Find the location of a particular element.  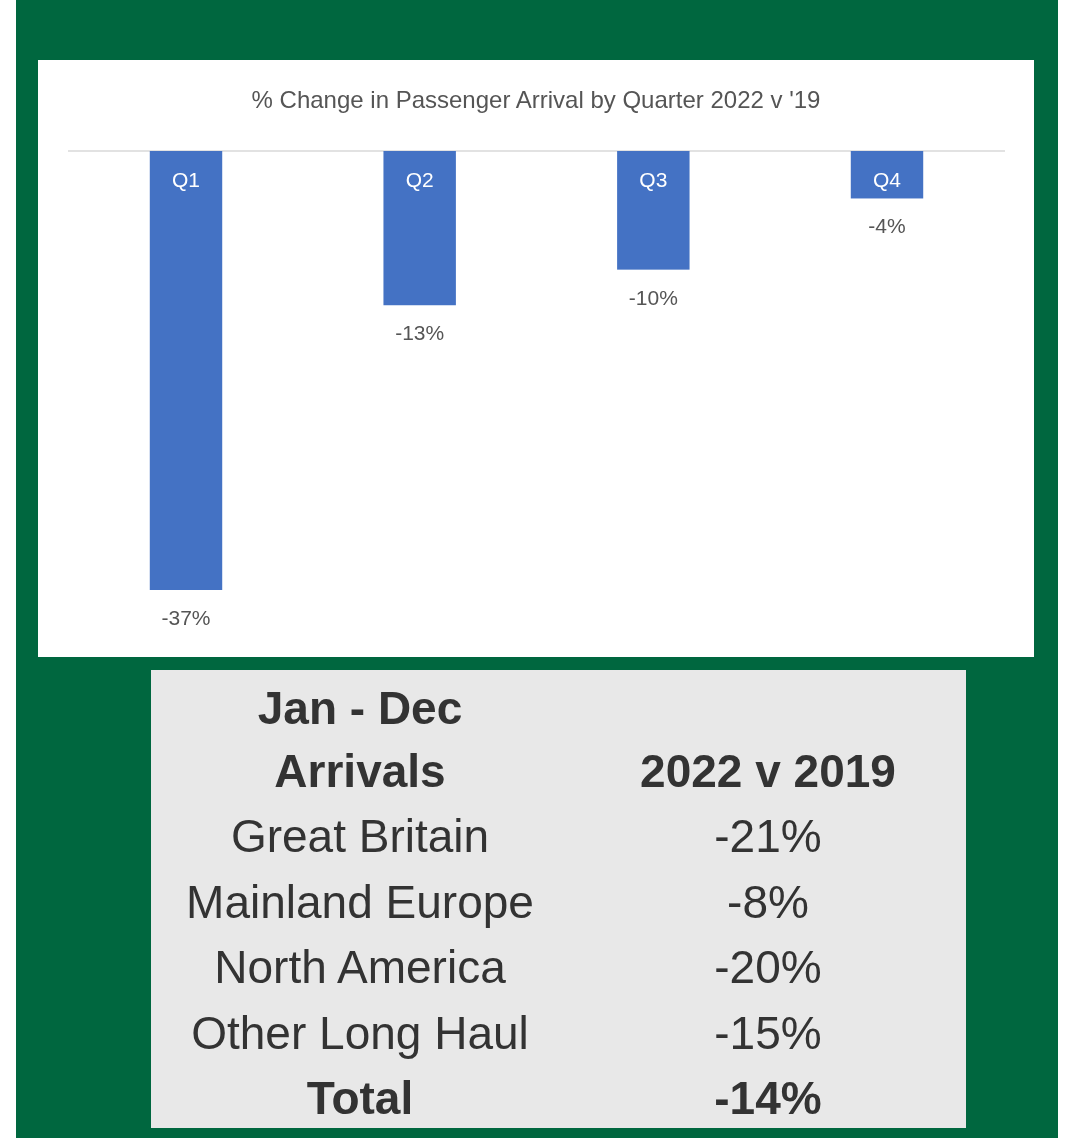

text: -15% is located at coordinates (768, 1032).